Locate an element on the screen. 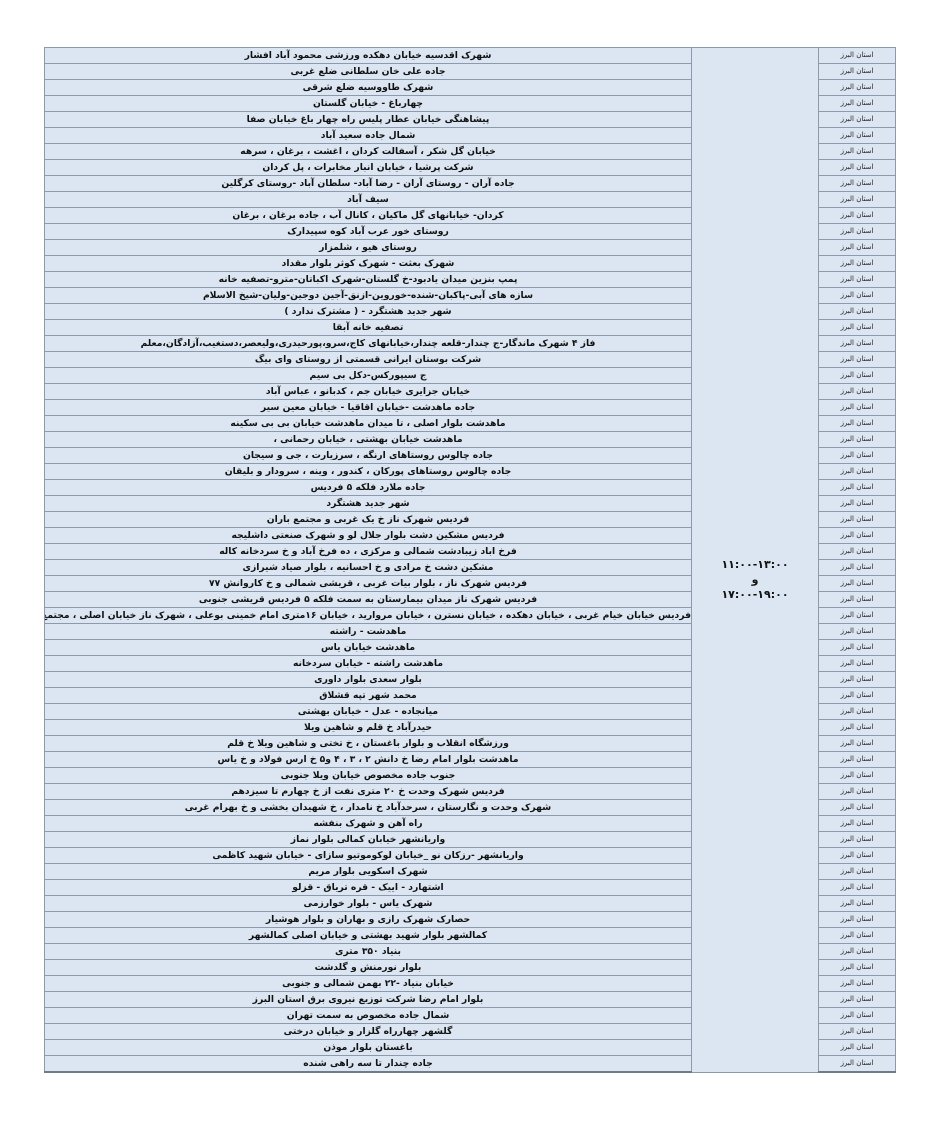 This screenshot has height=1127, width=940. address-cell: ج سیپورکس-دکل بی سیم is located at coordinates (368, 375).